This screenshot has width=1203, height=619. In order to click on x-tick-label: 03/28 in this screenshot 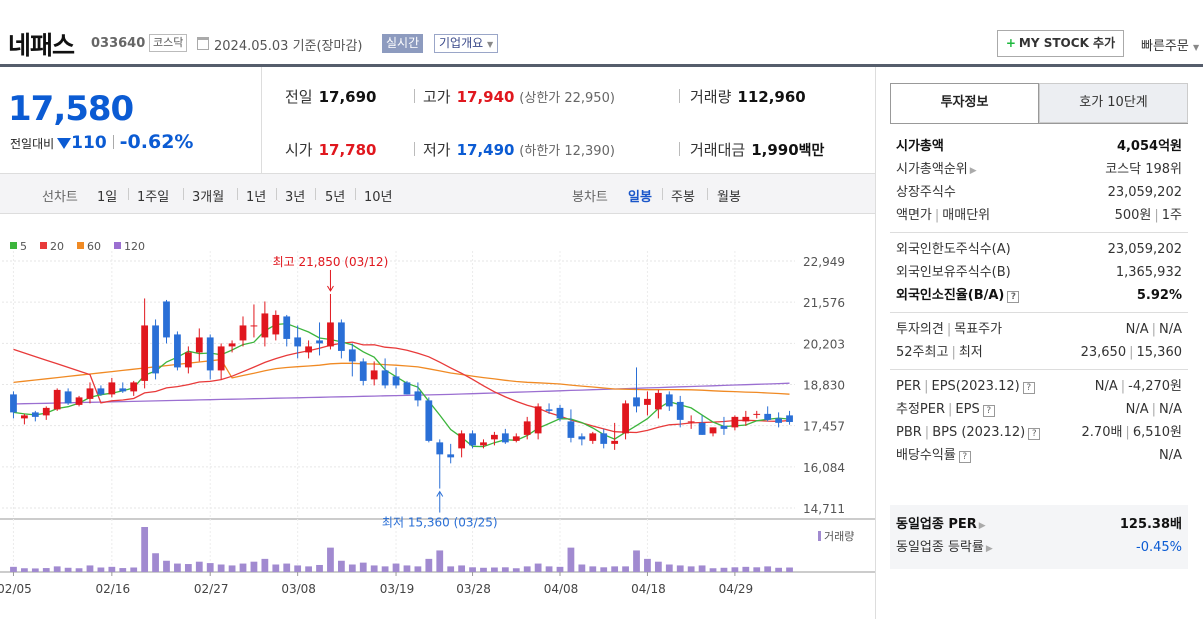, I will do `click(473, 589)`.